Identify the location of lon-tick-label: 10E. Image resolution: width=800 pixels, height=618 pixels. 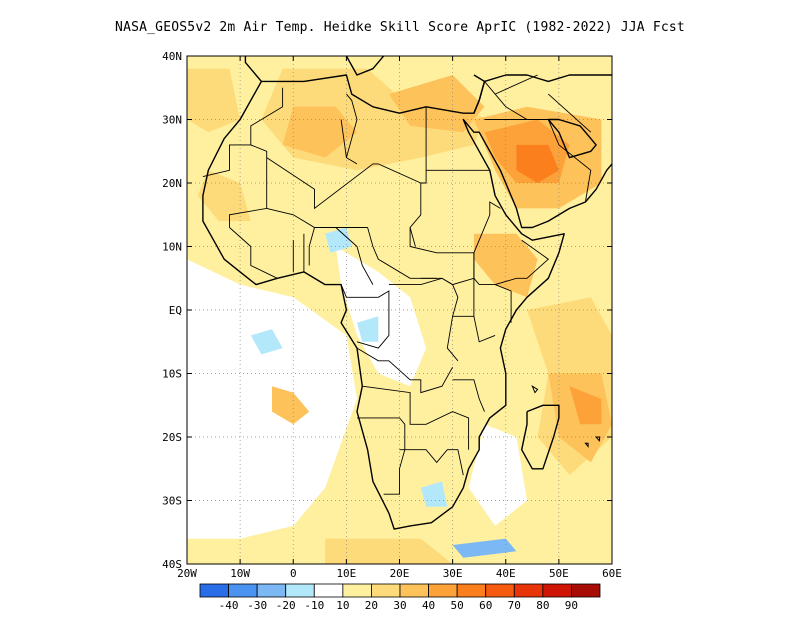
(346, 573).